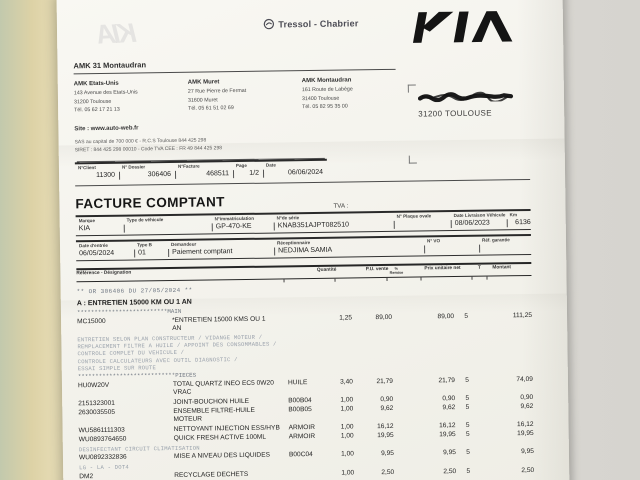  Describe the element at coordinates (223, 387) in the screenshot. I see `line-desc: TOTAL QUARTZ INEO EC5 0W20 VRAC` at that location.